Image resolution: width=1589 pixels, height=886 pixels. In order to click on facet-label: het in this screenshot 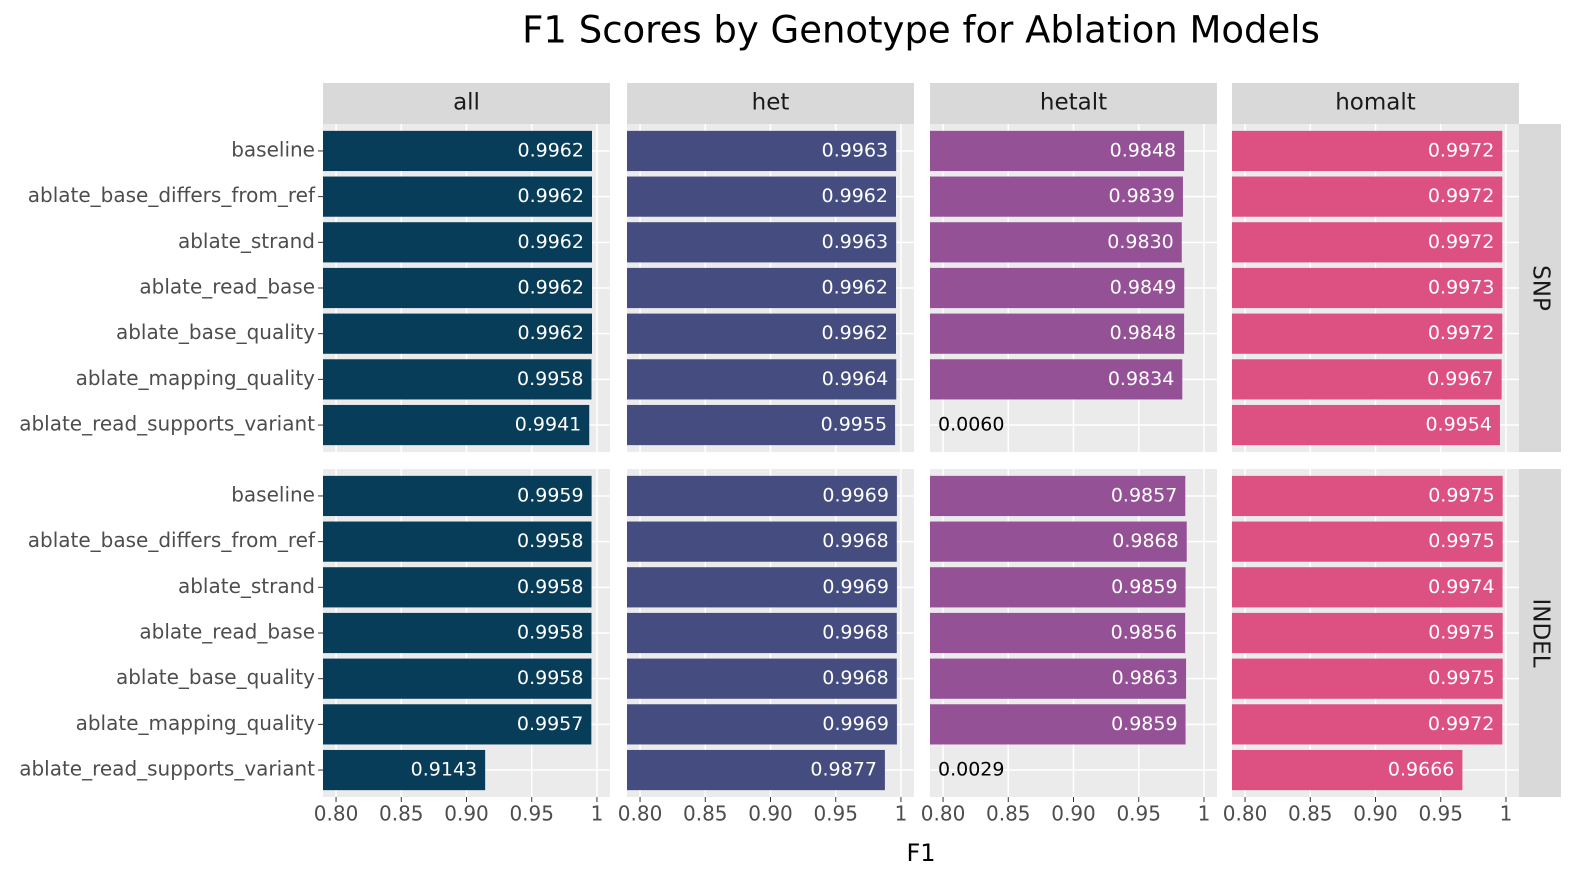, I will do `click(771, 103)`.